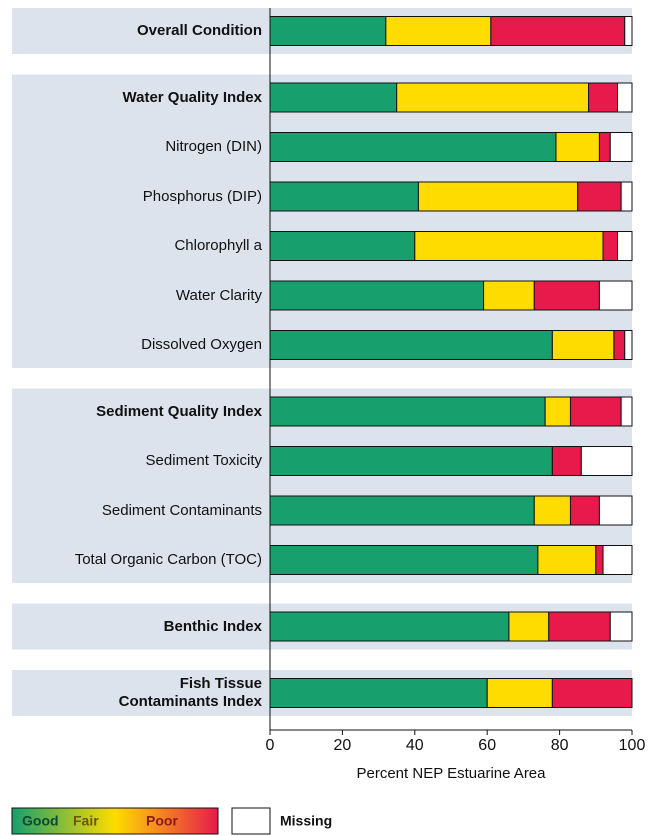 This screenshot has height=836, width=660. I want to click on category-label: Water Clarity, so click(218, 295).